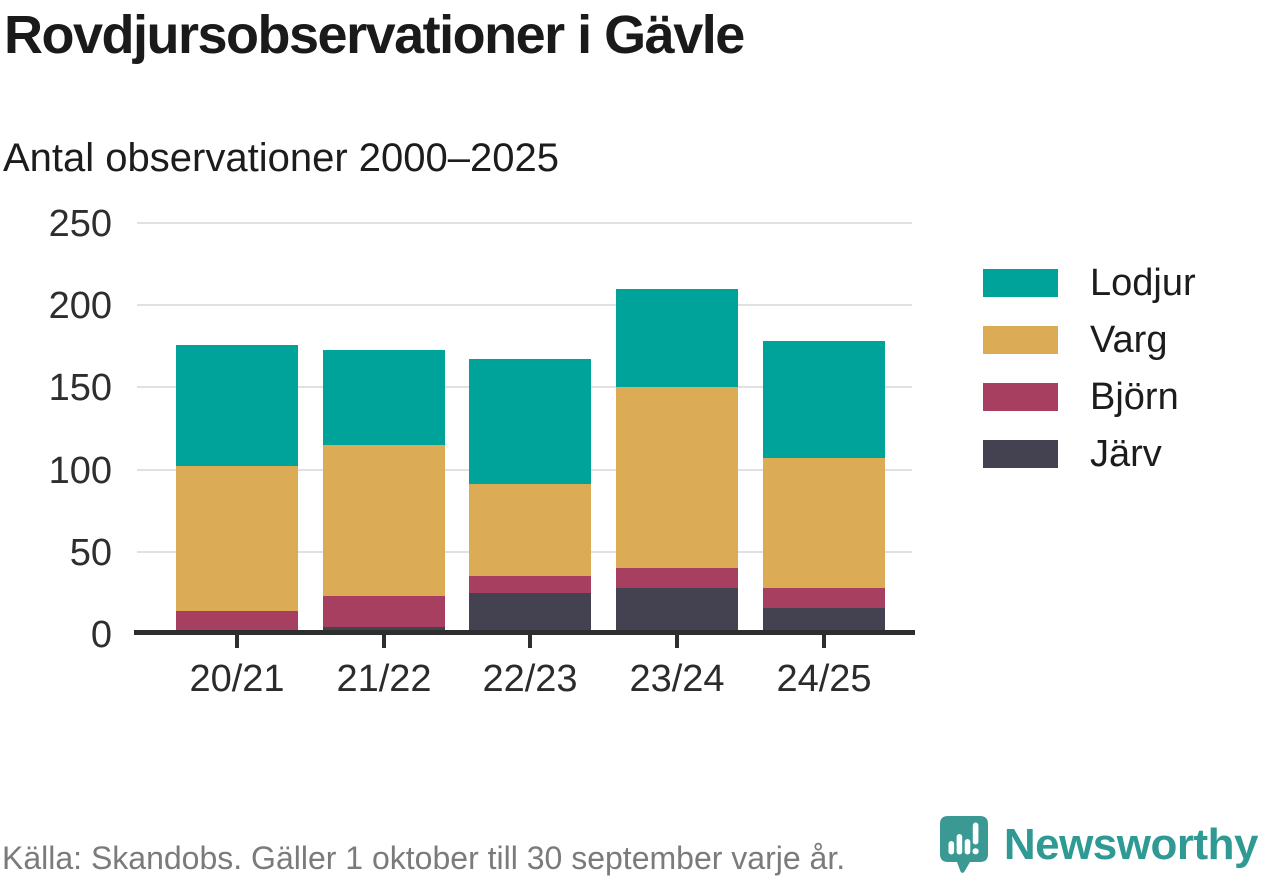 The height and width of the screenshot is (879, 1262). I want to click on x-tick-label: 20/21, so click(237, 679).